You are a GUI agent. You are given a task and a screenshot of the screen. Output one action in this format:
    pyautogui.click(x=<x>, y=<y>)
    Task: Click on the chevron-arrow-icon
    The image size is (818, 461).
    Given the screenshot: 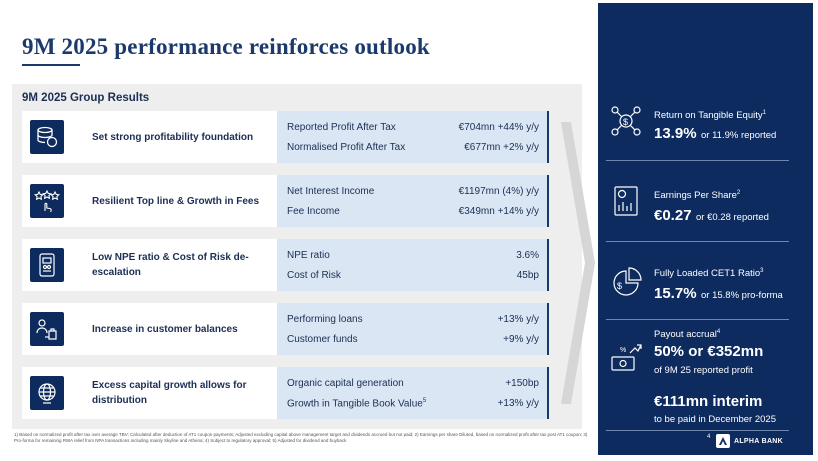 What is the action you would take?
    pyautogui.click(x=578, y=263)
    